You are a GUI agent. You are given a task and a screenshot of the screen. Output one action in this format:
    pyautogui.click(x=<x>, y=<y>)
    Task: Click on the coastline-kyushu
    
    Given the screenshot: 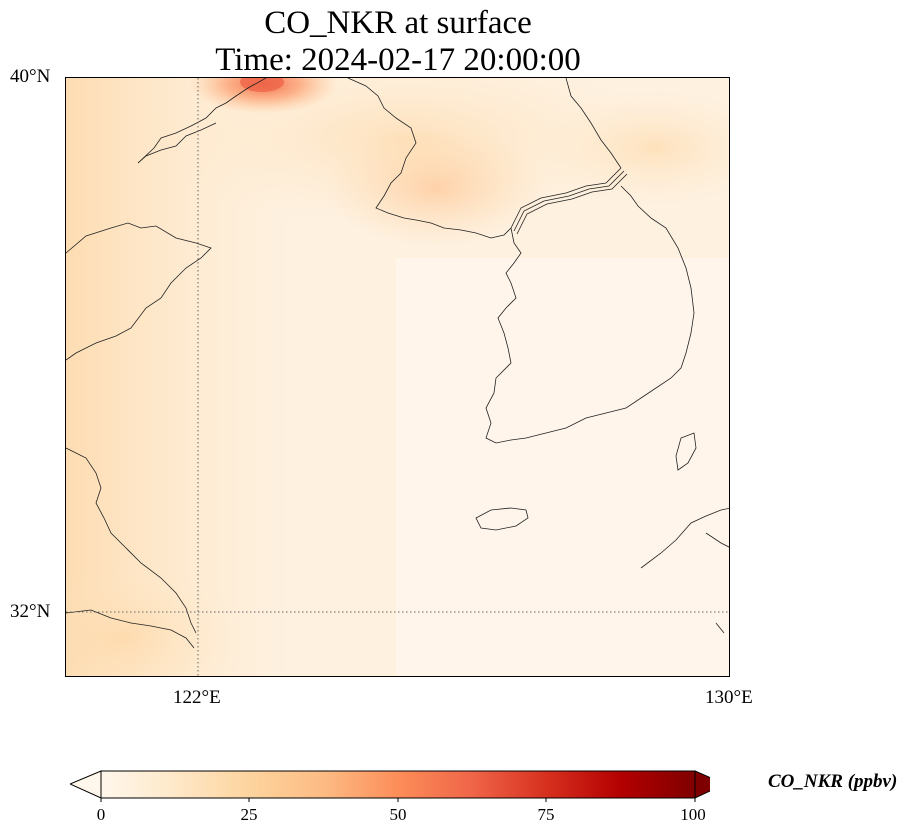 What is the action you would take?
    pyautogui.click(x=684, y=570)
    